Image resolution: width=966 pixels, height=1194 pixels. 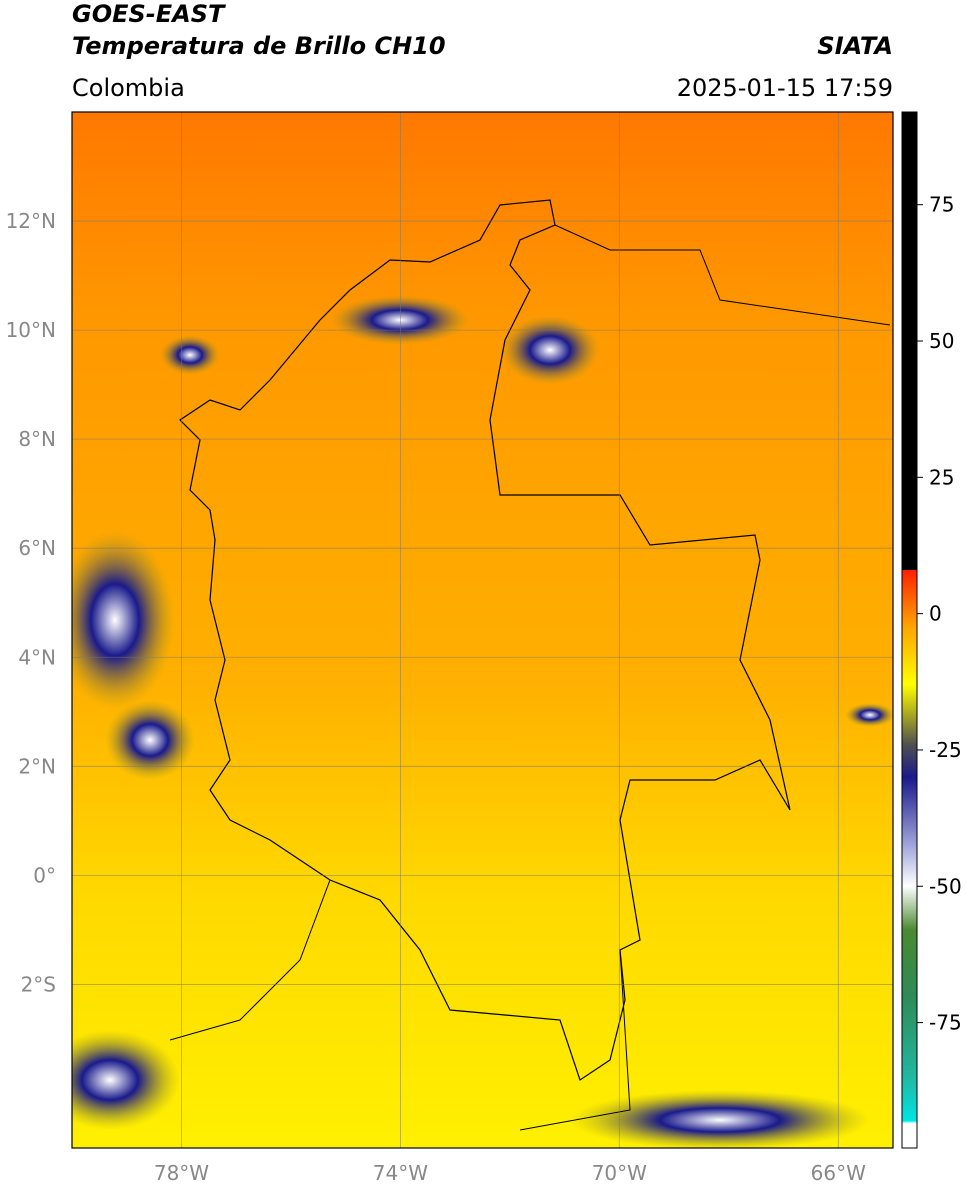 What do you see at coordinates (941, 477) in the screenshot?
I see `colorbar-tick-label: 25` at bounding box center [941, 477].